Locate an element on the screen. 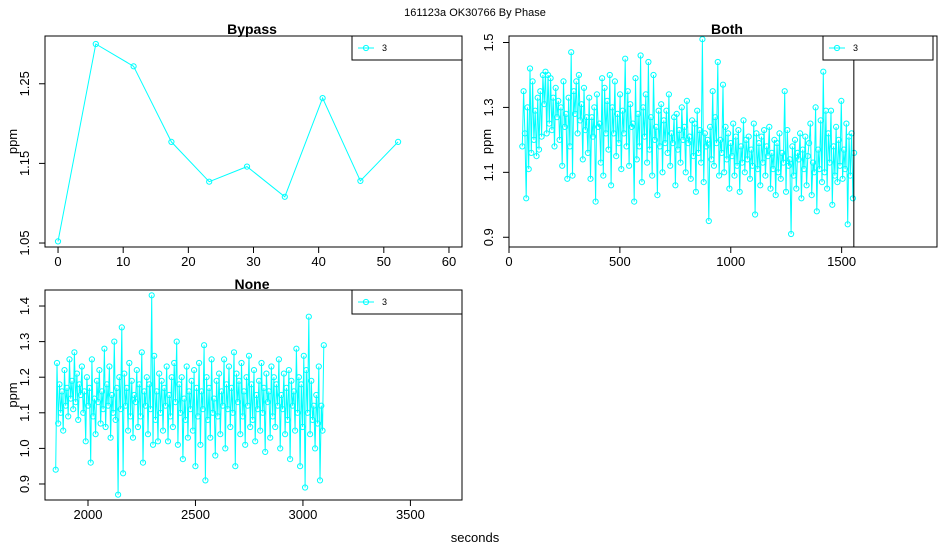 The width and height of the screenshot is (950, 550). panel-title: Both is located at coordinates (727, 29).